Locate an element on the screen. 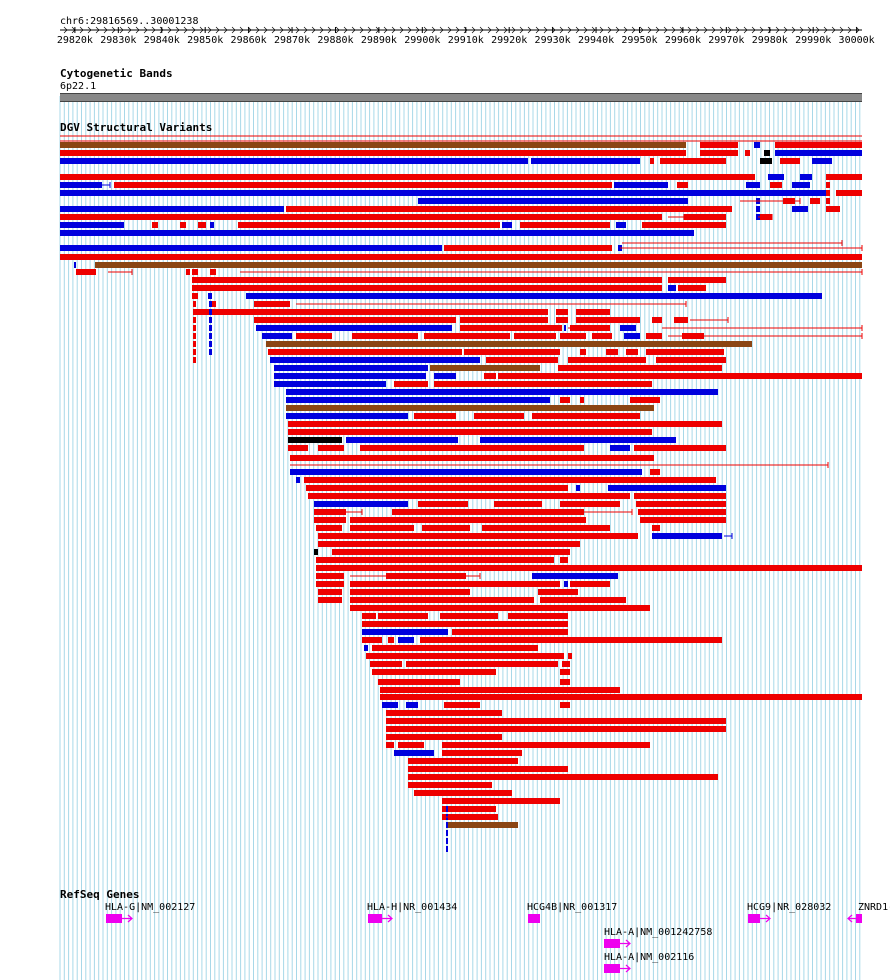 This screenshot has height=980, width=890. dgv-track-title: DGV Structural Variants is located at coordinates (136, 127).